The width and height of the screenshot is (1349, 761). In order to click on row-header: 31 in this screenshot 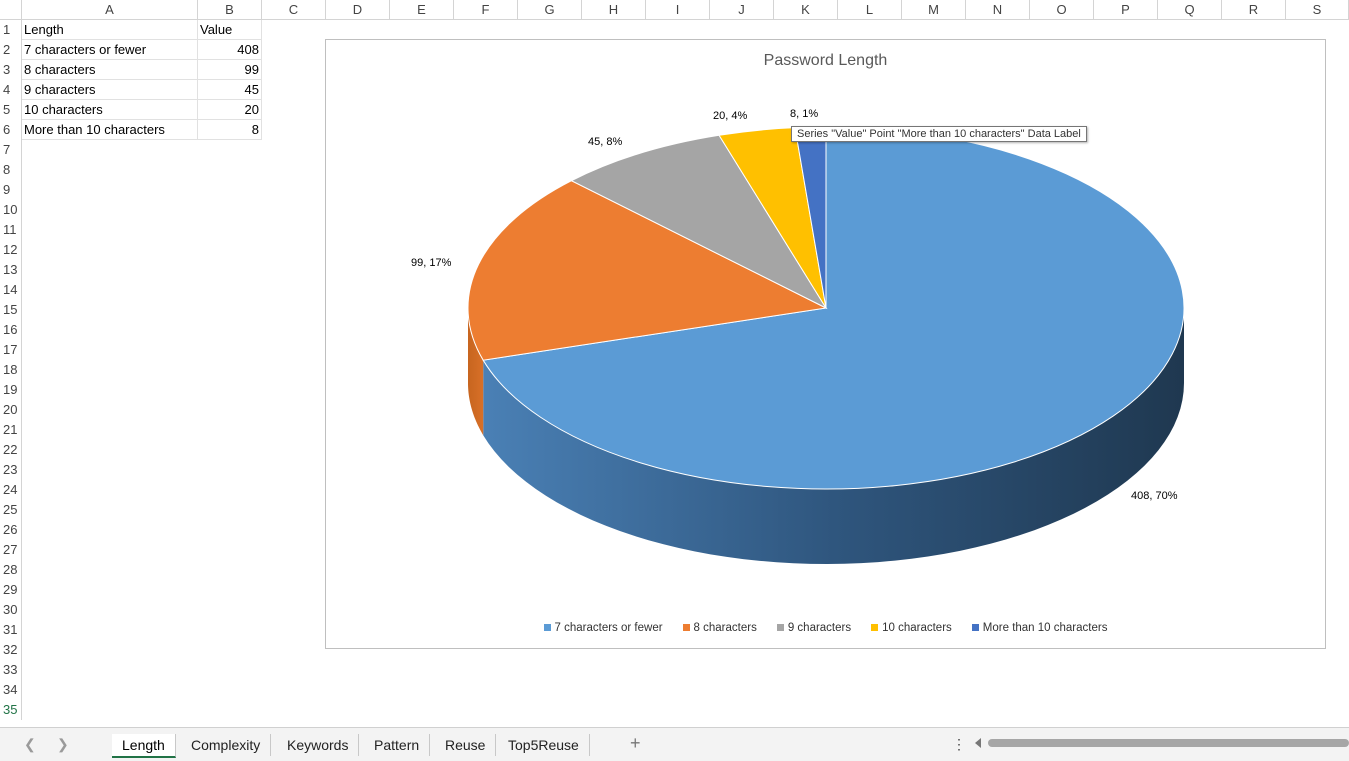, I will do `click(11, 630)`.